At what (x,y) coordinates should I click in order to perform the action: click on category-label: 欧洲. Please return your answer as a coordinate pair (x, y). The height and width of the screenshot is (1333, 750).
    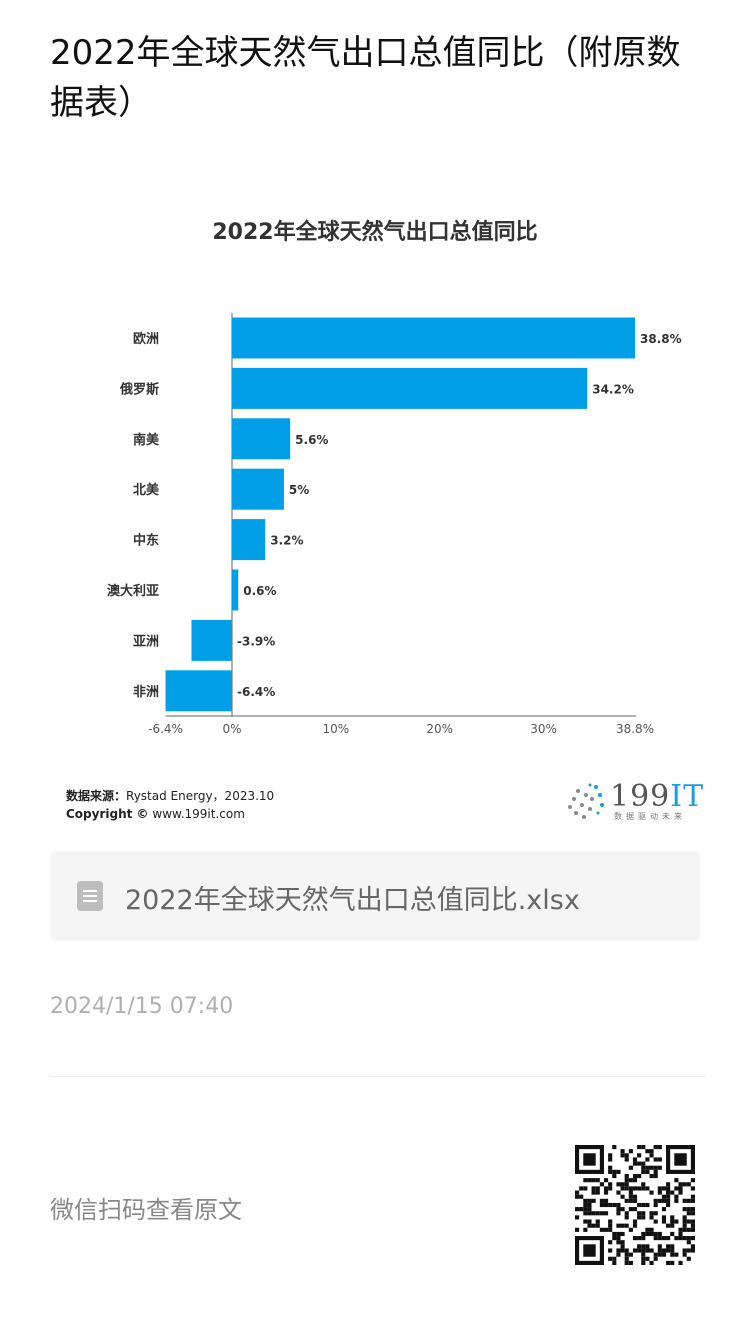
    Looking at the image, I should click on (146, 339).